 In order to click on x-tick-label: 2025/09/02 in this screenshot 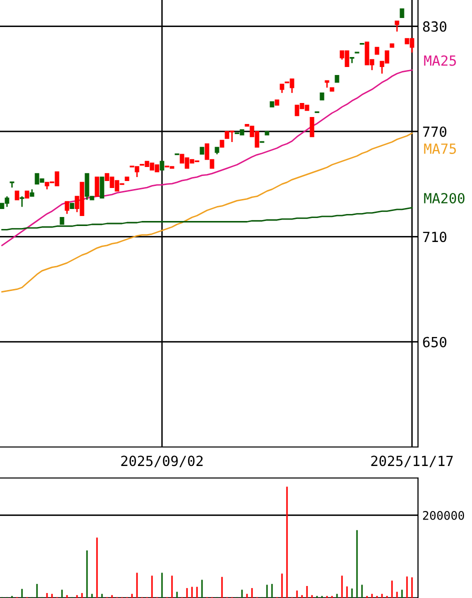, I will do `click(162, 462)`.